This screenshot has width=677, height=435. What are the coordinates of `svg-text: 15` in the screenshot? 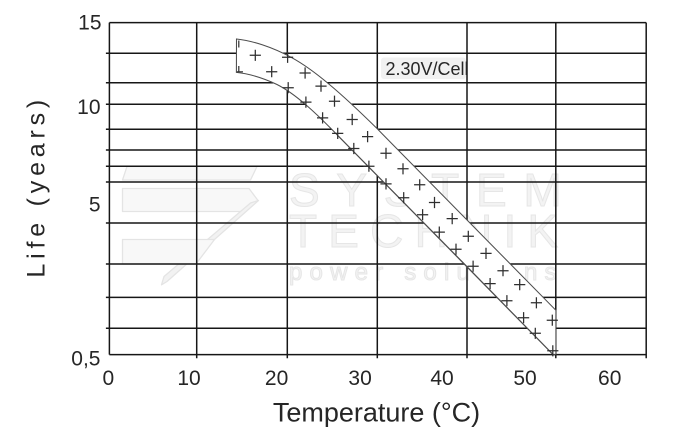 It's located at (89, 23).